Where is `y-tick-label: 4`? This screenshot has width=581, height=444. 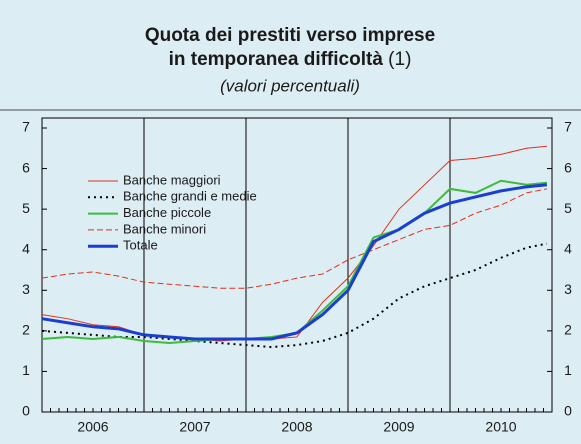
y-tick-label: 4 is located at coordinates (26, 248).